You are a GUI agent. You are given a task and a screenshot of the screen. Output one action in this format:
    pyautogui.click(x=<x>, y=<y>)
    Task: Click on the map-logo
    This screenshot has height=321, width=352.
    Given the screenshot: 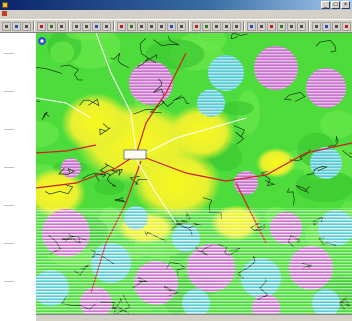 What is the action you would take?
    pyautogui.click(x=42, y=41)
    